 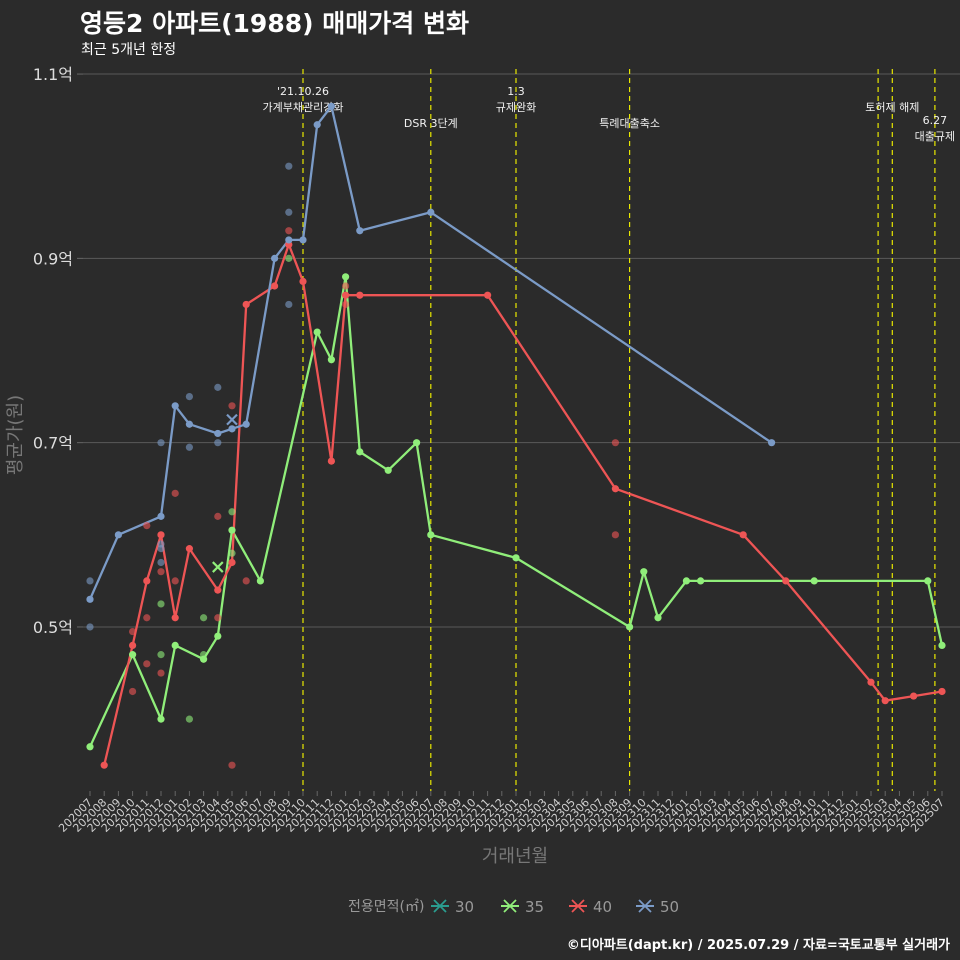 I want to click on legend-item-40: 40, so click(x=590, y=907).